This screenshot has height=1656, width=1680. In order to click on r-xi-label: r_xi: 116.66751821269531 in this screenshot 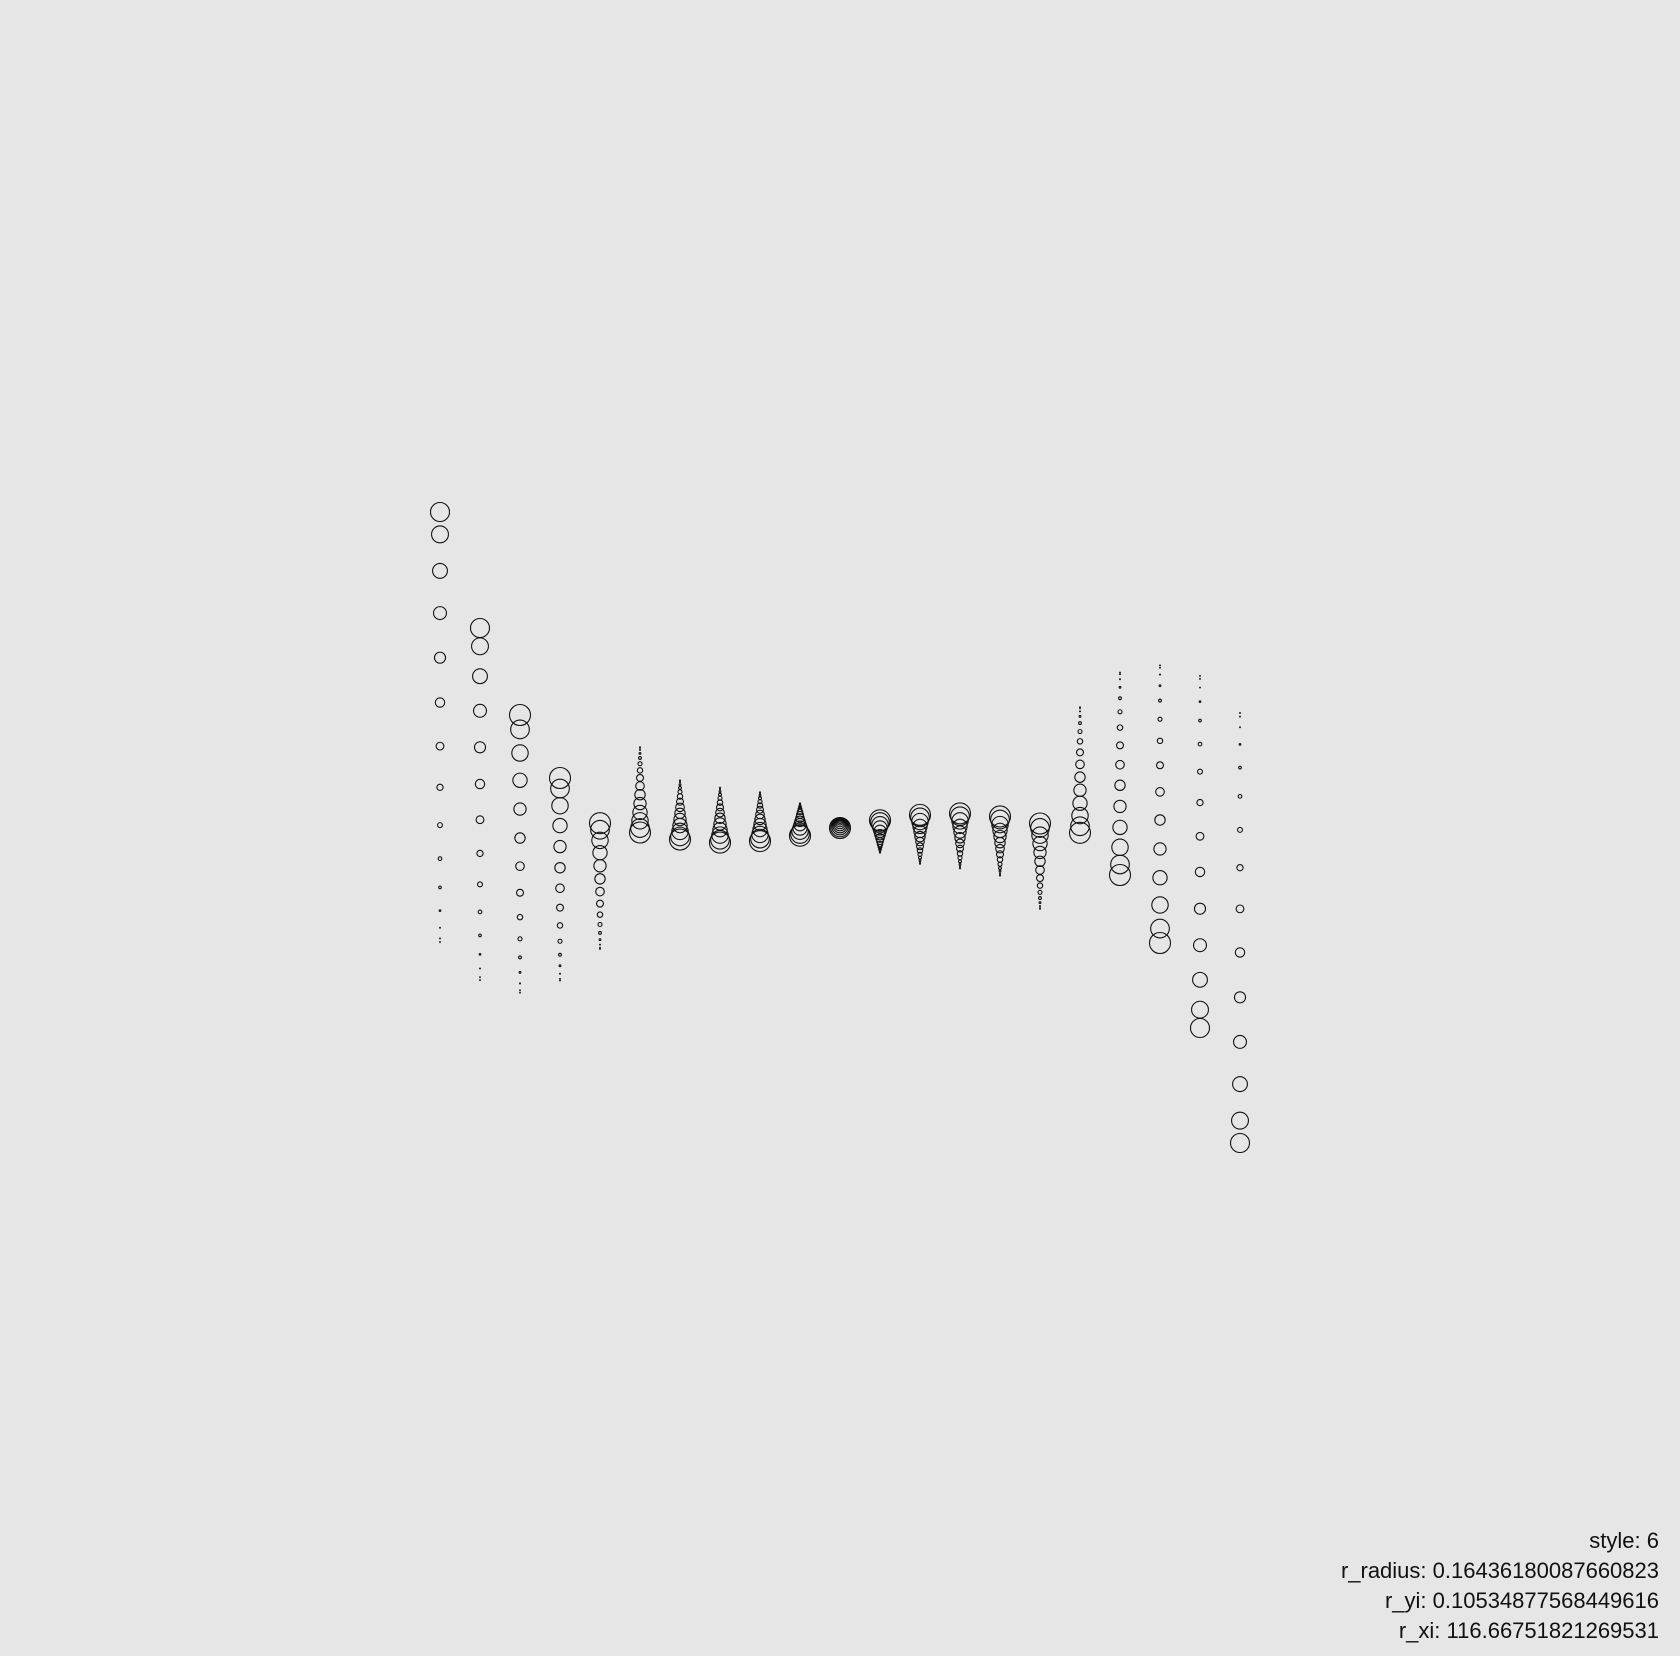, I will do `click(1528, 1630)`.